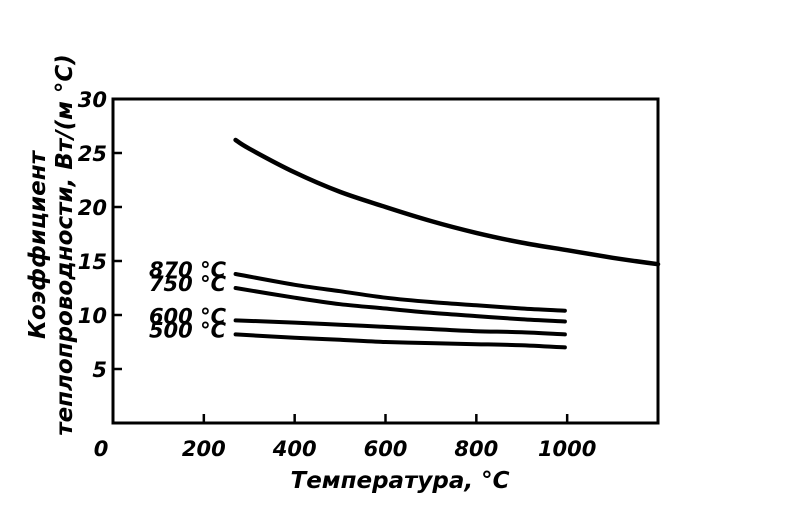  I want to click on y-axis-title-line2: теплопроводности, Вт/(м °С), so click(65, 245).